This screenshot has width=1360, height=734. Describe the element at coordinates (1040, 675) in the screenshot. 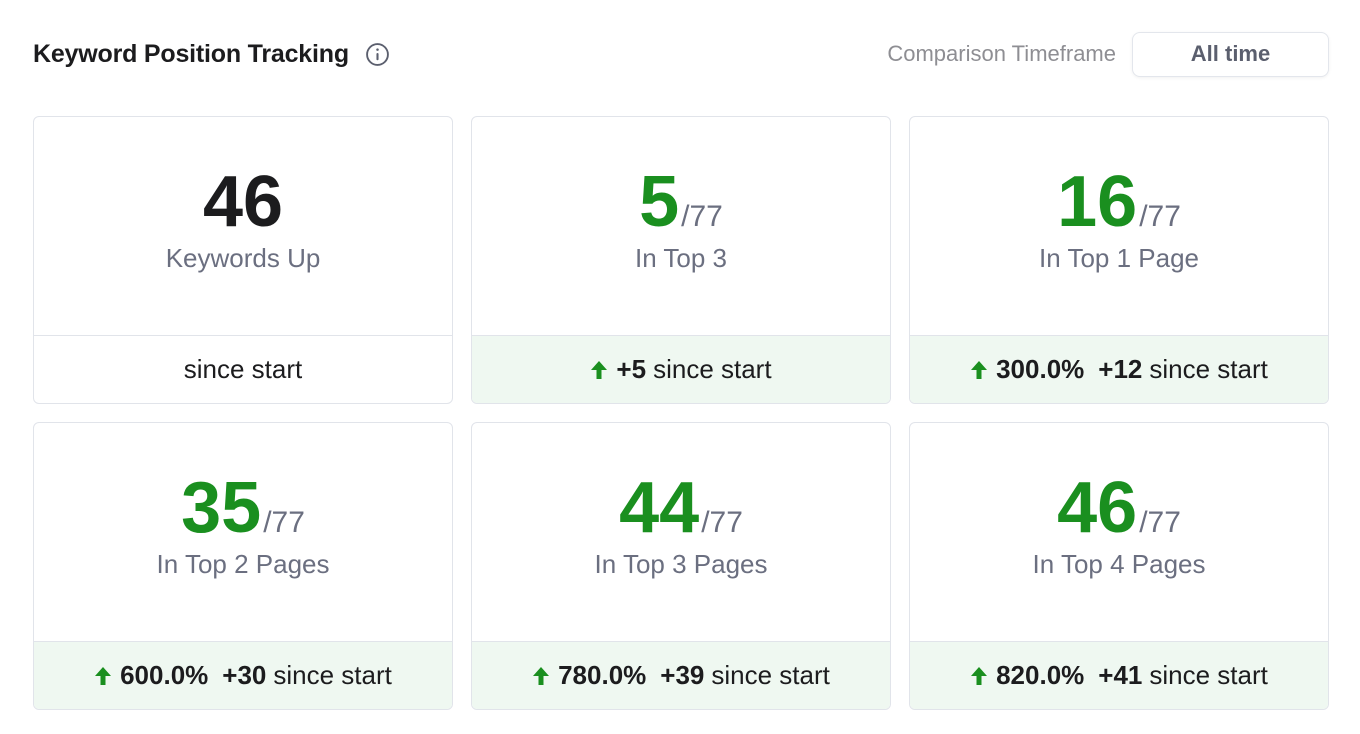

I see `percent-change: 820.0%` at that location.